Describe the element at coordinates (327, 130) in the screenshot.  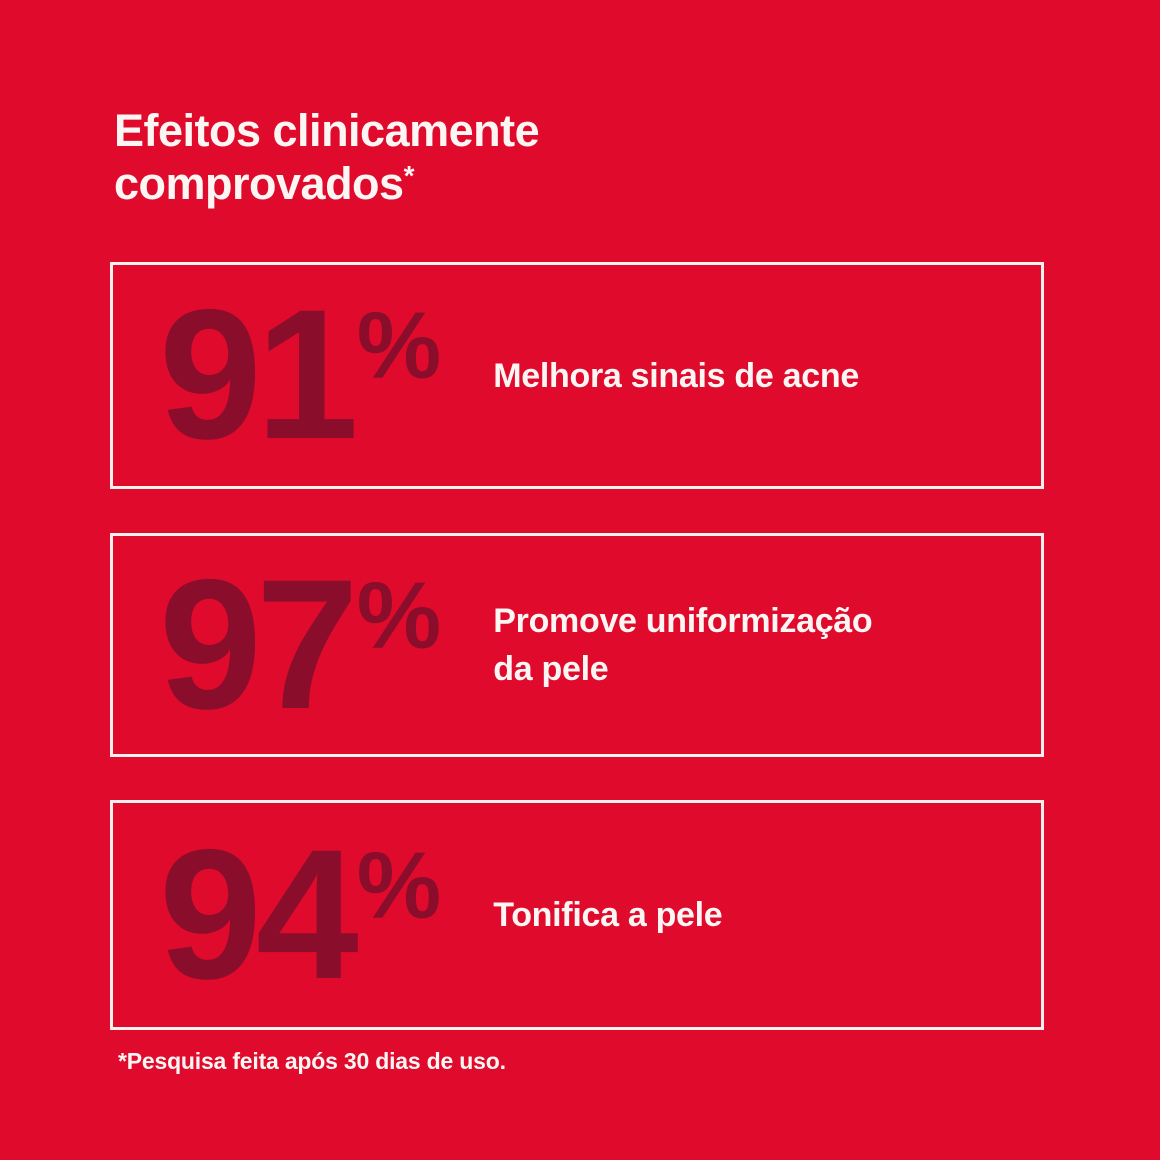
I see `title-line-1: Efeitos clinicamente` at that location.